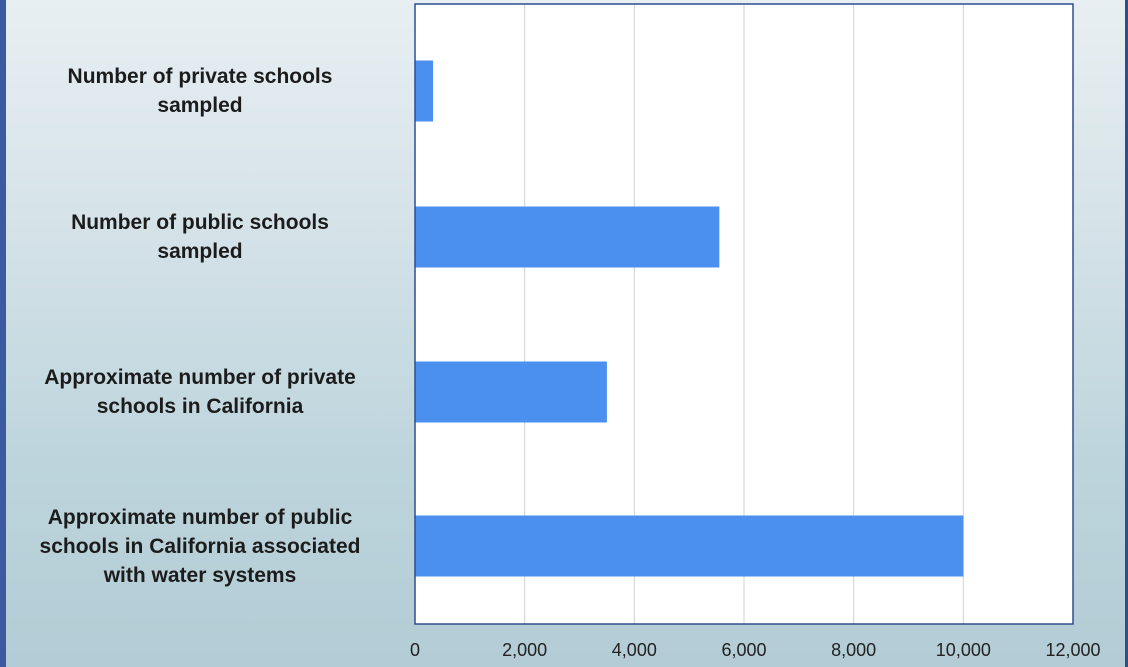 This screenshot has height=667, width=1128. What do you see at coordinates (200, 575) in the screenshot?
I see `category-label-line: with water systems` at bounding box center [200, 575].